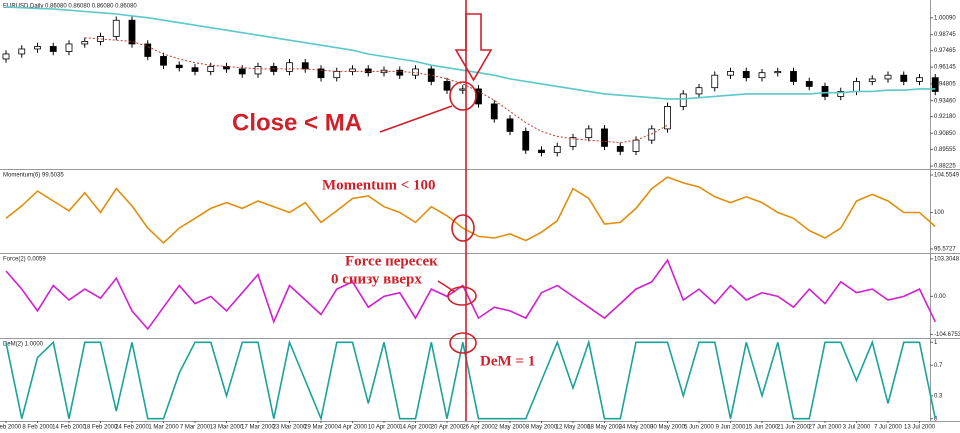 The height and width of the screenshot is (433, 960). I want to click on y-tick-label: 104.5549, so click(947, 176).